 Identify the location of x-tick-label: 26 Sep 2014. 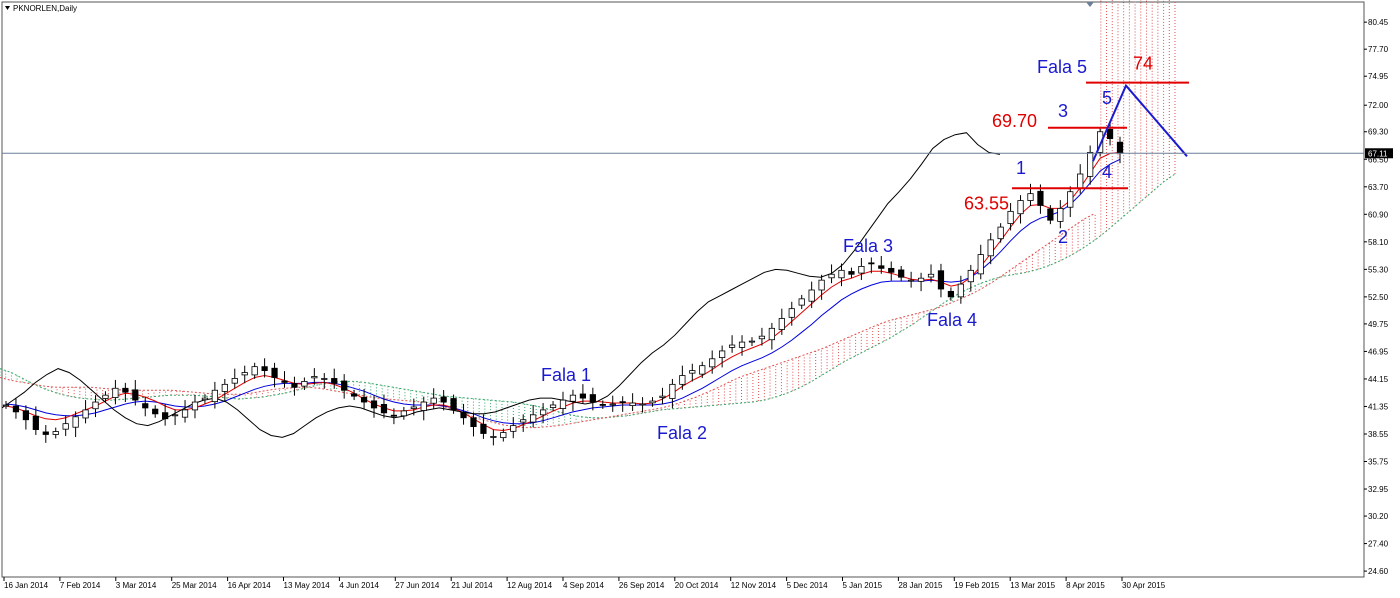
(642, 585).